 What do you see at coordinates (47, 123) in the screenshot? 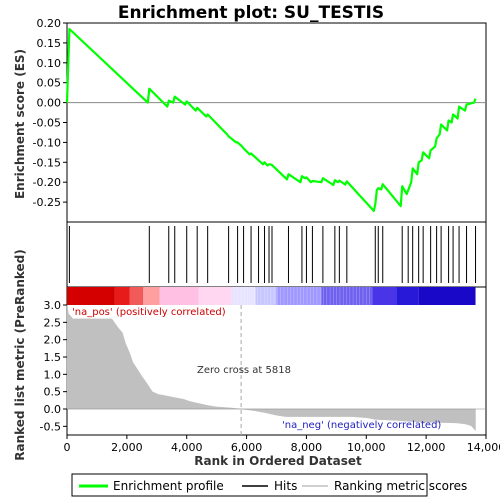
I see `es-y-tick-label: -0.05` at bounding box center [47, 123].